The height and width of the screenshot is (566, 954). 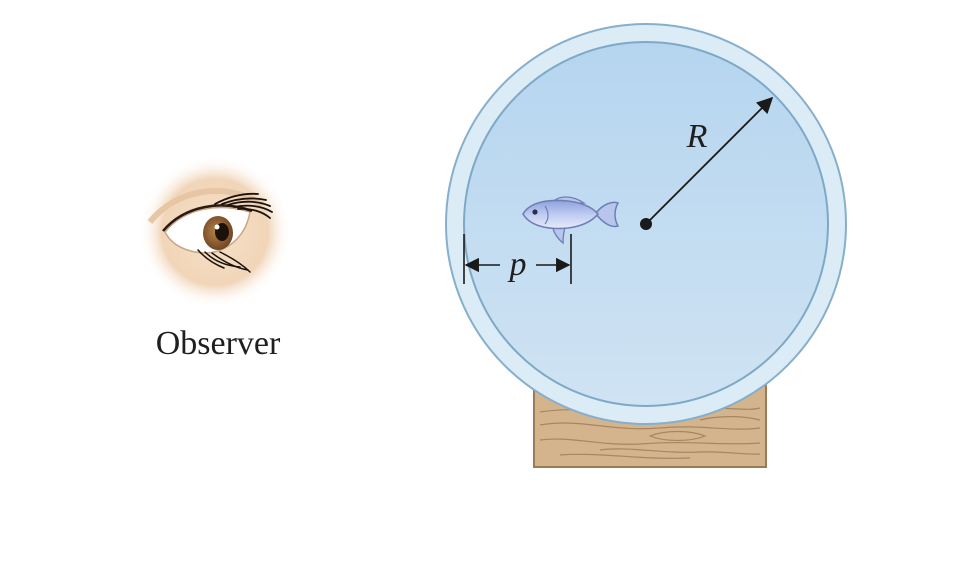 I want to click on observer-label: Observer, so click(x=218, y=343).